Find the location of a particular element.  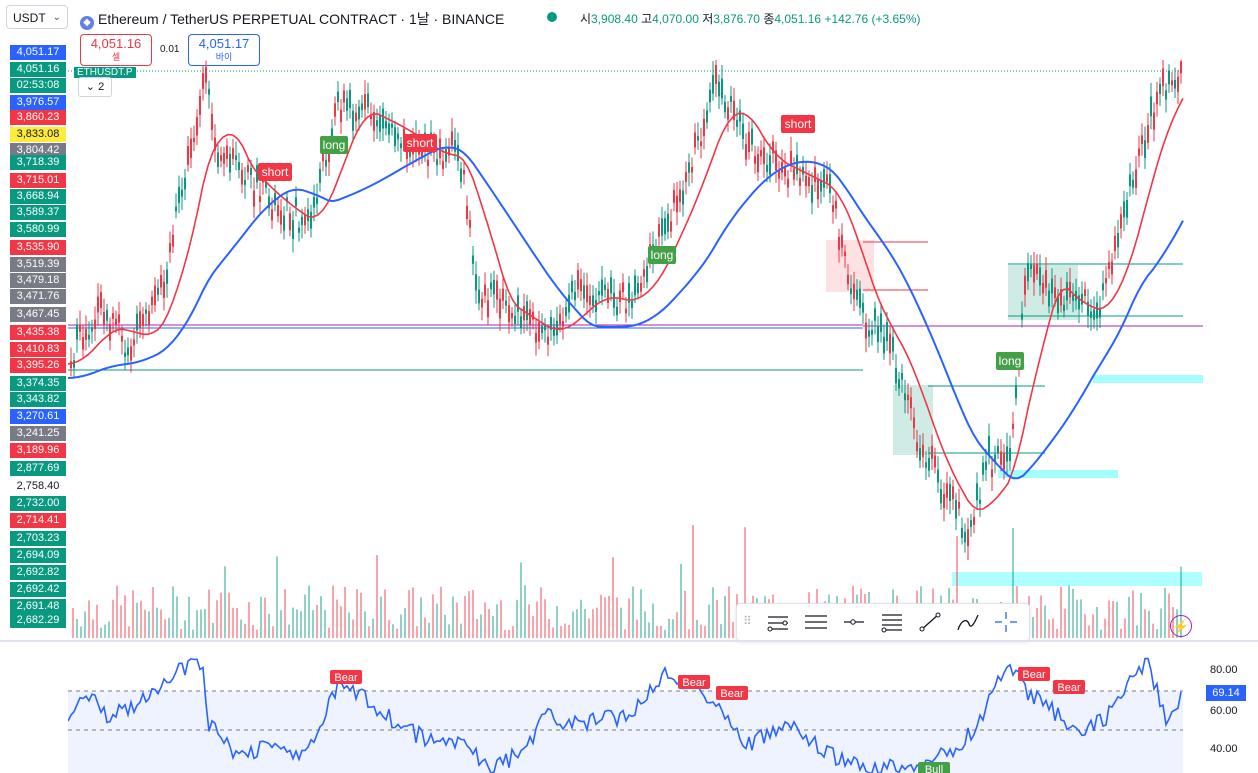

market-status-icon is located at coordinates (552, 17).